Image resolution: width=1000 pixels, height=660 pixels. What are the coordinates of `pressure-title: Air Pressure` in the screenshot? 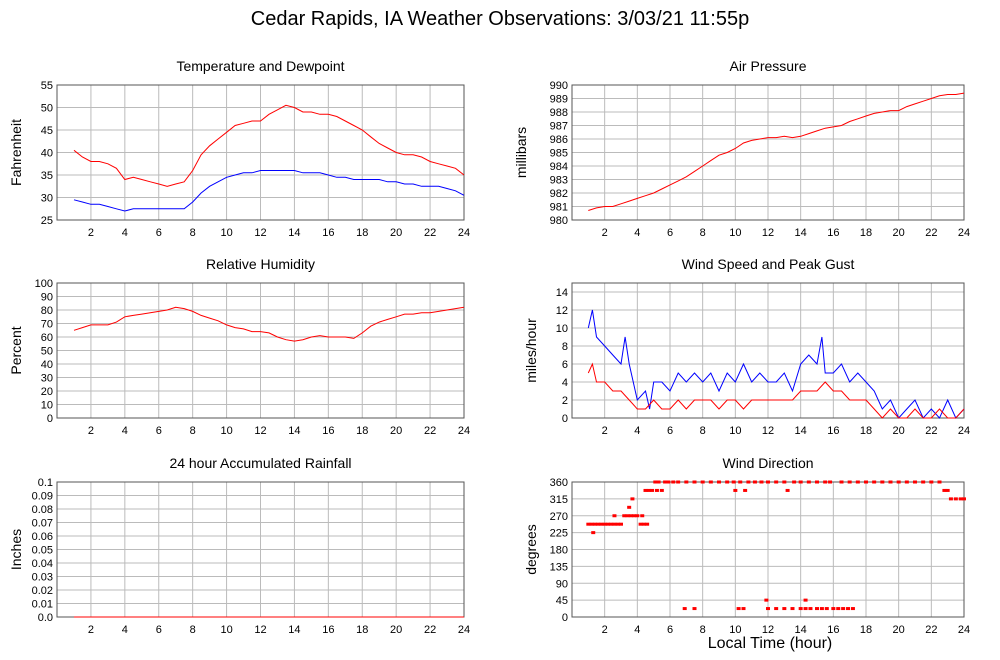 It's located at (767, 66).